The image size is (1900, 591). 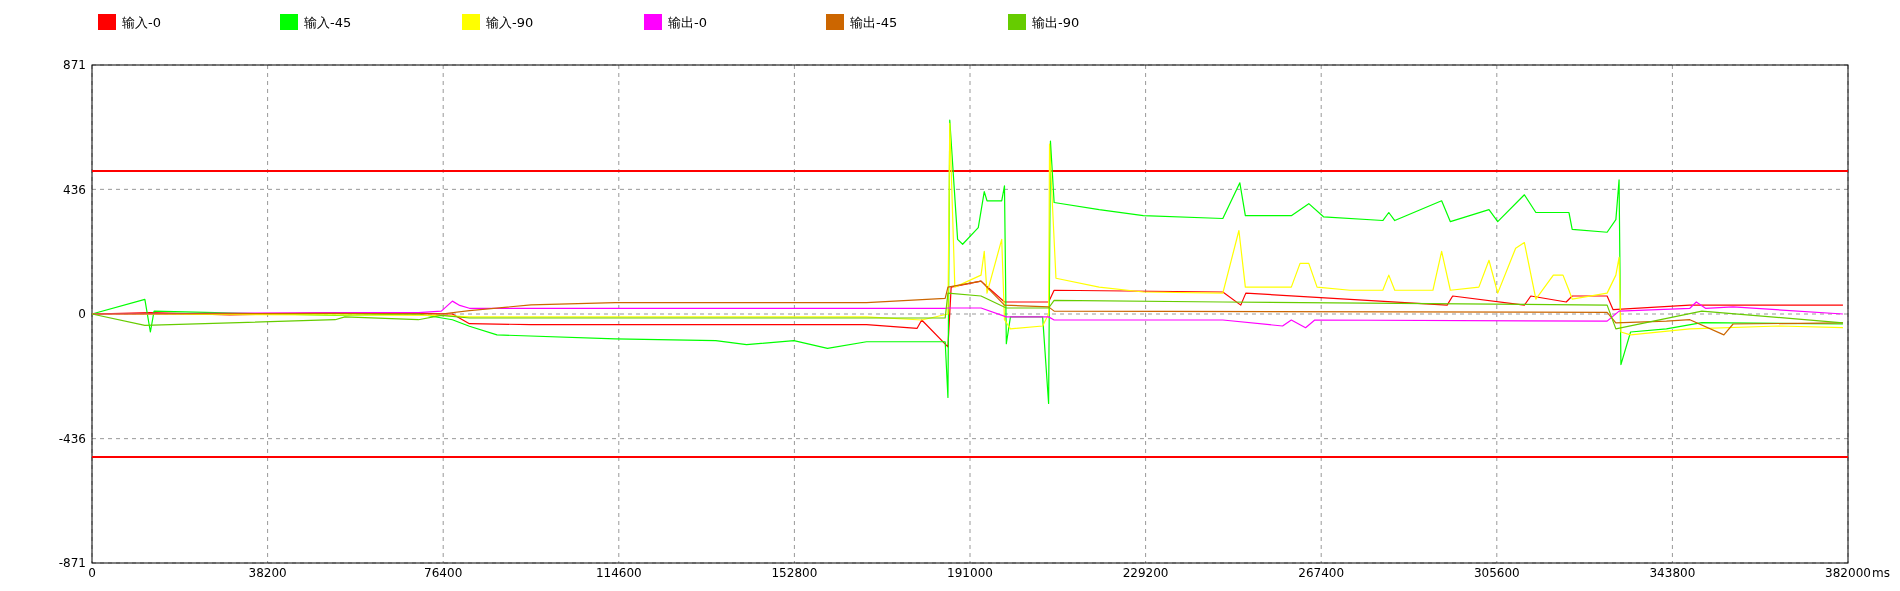 What do you see at coordinates (1496, 573) in the screenshot?
I see `x-tick-label: 305600` at bounding box center [1496, 573].